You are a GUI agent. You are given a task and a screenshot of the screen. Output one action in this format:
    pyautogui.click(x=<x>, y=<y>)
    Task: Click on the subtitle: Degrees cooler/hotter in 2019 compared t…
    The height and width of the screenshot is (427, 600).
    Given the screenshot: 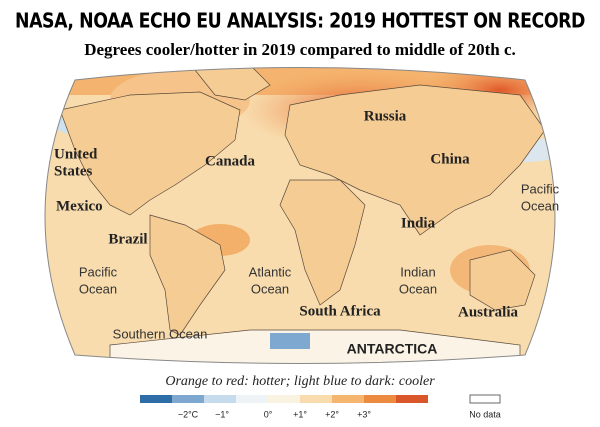 What is the action you would take?
    pyautogui.click(x=300, y=49)
    